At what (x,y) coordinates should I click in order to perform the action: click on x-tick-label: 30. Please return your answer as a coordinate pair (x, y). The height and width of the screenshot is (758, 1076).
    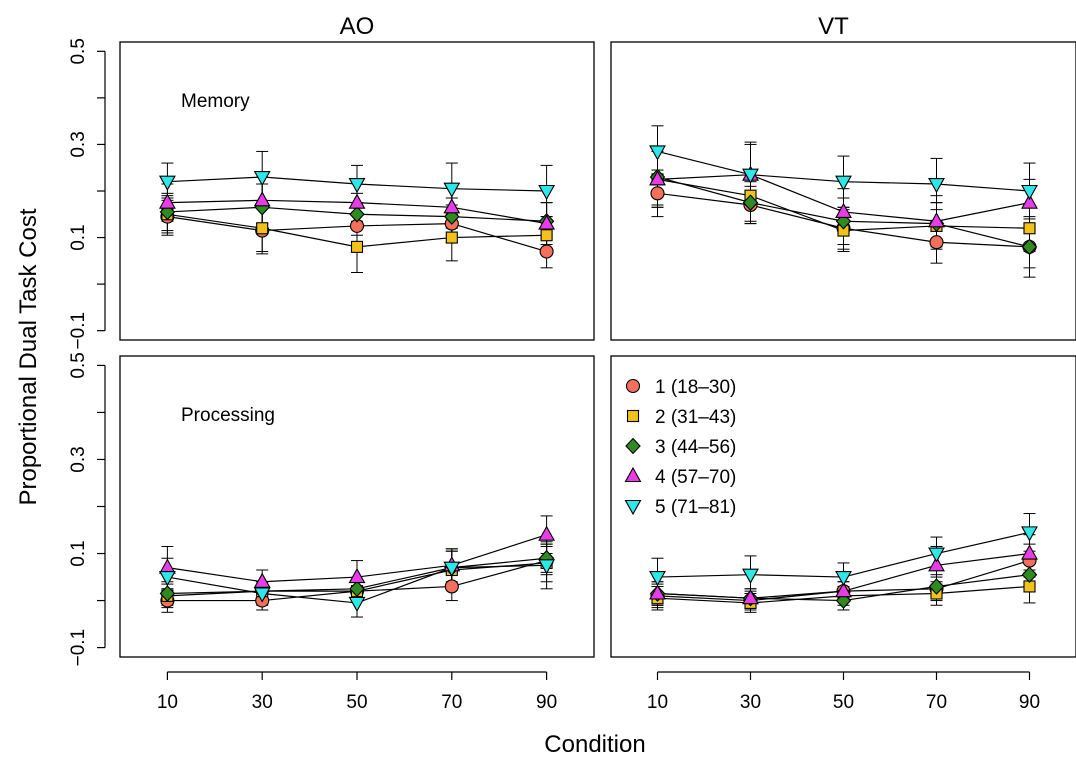
    Looking at the image, I should click on (750, 702).